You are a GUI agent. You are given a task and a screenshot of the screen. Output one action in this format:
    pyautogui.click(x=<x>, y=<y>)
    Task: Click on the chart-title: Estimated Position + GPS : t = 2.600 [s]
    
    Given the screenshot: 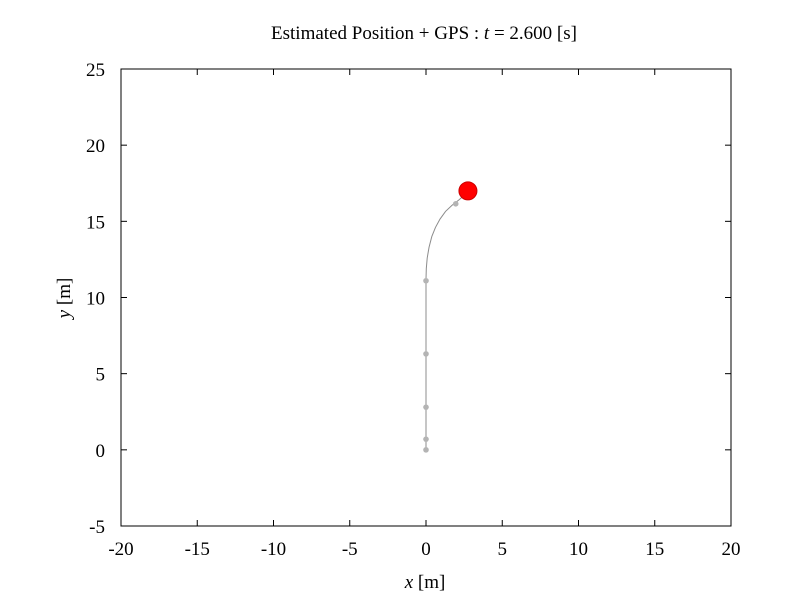 What is the action you would take?
    pyautogui.click(x=424, y=33)
    